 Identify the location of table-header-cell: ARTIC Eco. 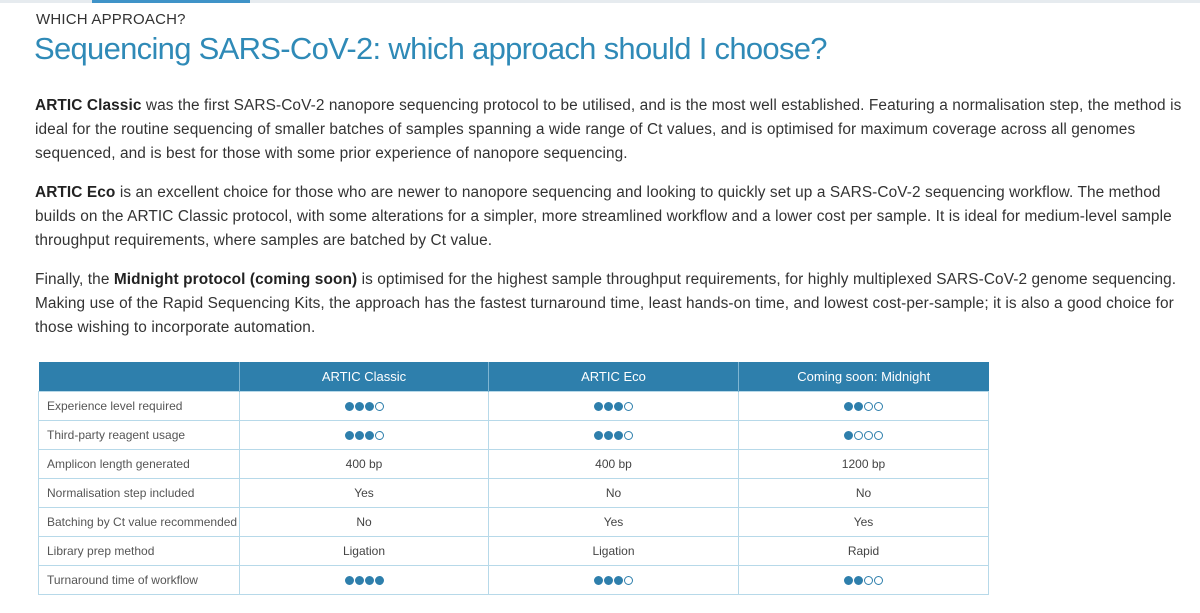
(613, 377).